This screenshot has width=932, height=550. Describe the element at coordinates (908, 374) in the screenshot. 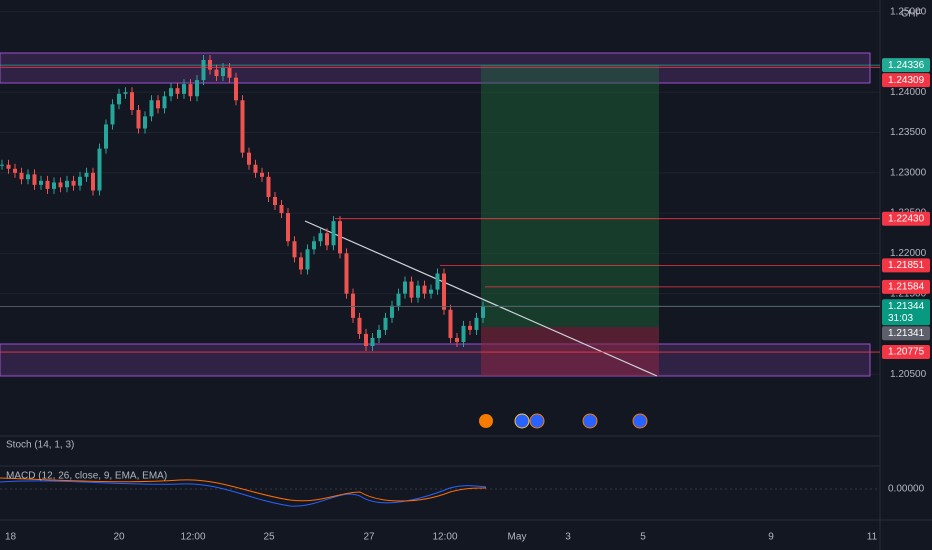

I see `y-tick-label: 1.20500` at that location.